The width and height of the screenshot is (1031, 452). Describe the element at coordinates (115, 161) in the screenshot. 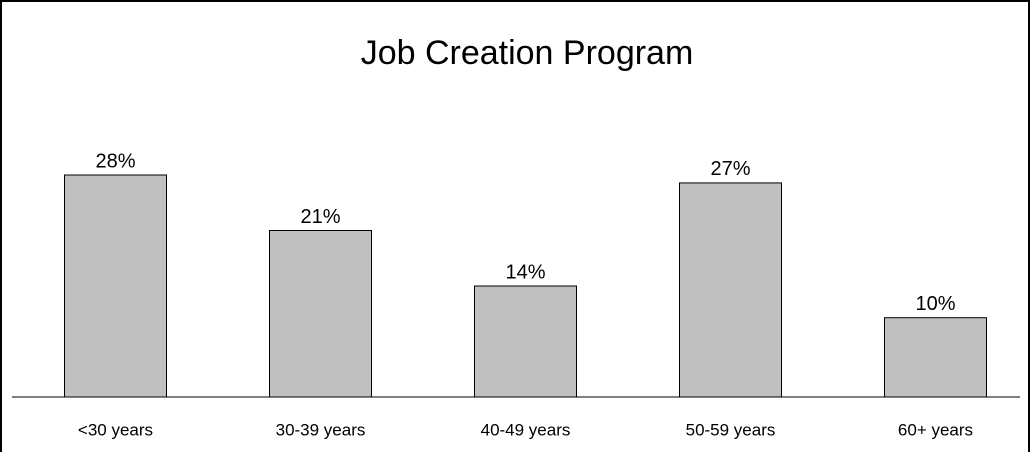

I see `value-label: 28%` at that location.